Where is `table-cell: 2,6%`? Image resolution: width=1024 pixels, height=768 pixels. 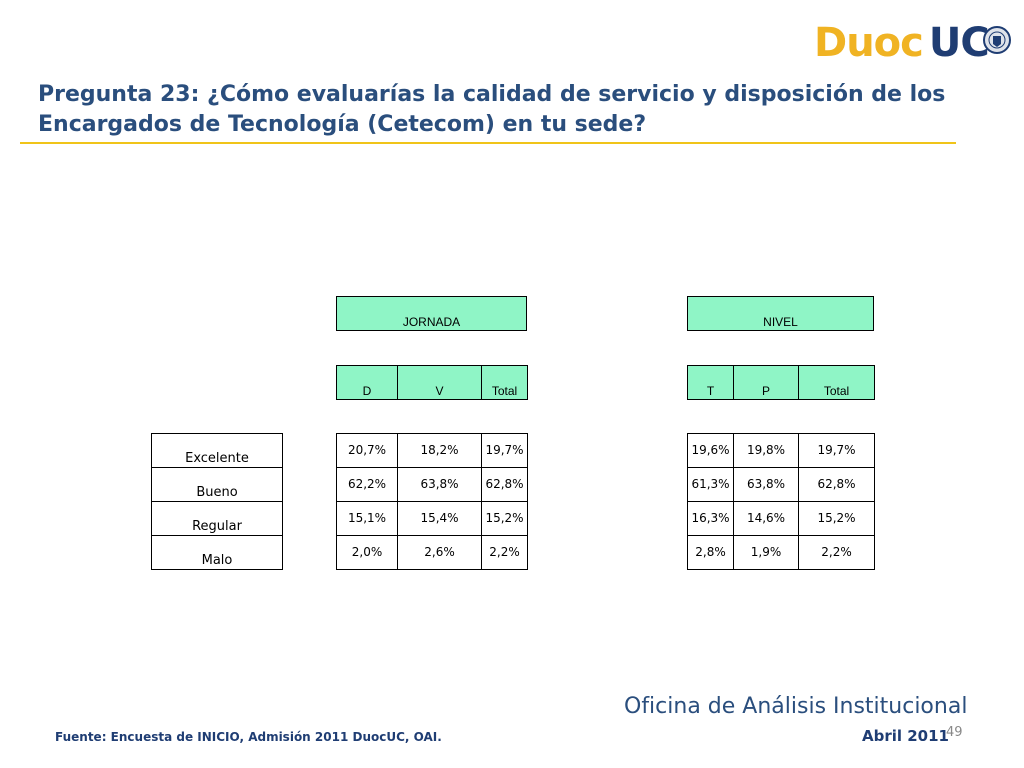
table-cell: 2,6% is located at coordinates (439, 552).